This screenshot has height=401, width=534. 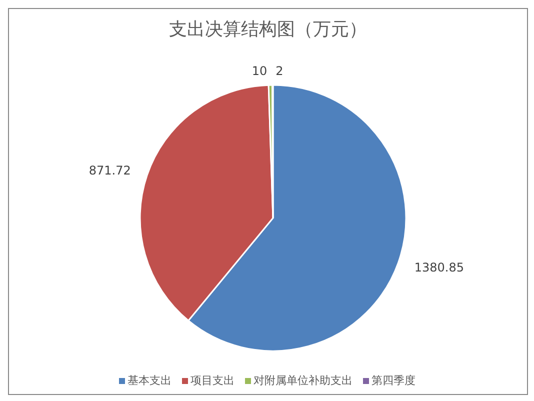 What do you see at coordinates (109, 171) in the screenshot?
I see `data-label: 871.72` at bounding box center [109, 171].